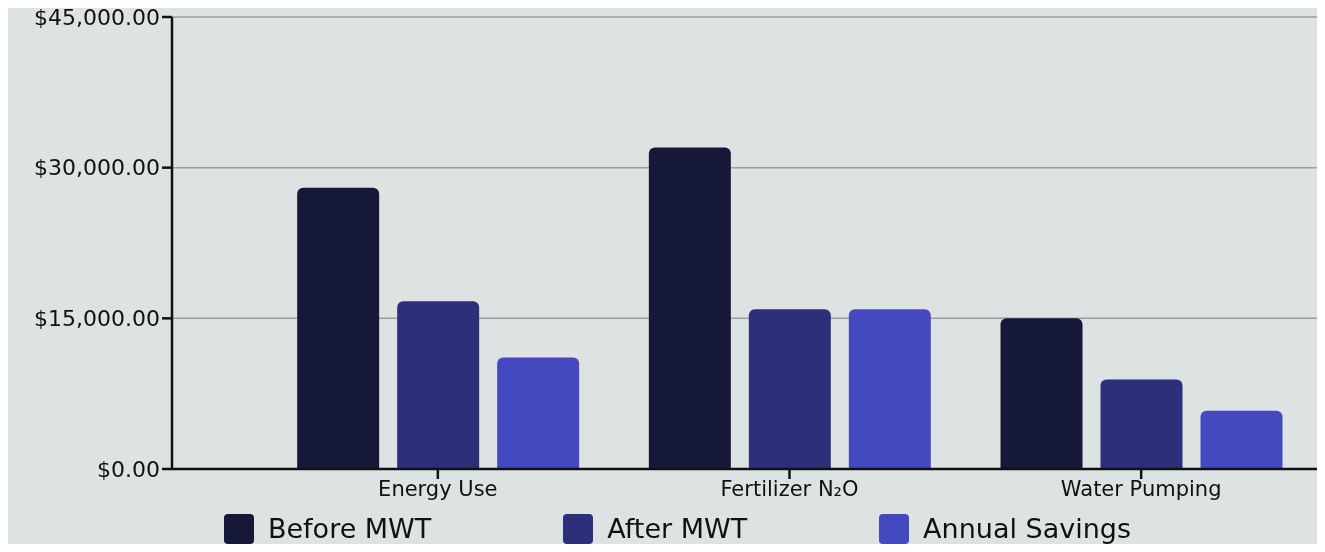 Image resolution: width=1325 pixels, height=552 pixels. What do you see at coordinates (97, 17) in the screenshot?
I see `y-tick-label: $45,000.00` at bounding box center [97, 17].